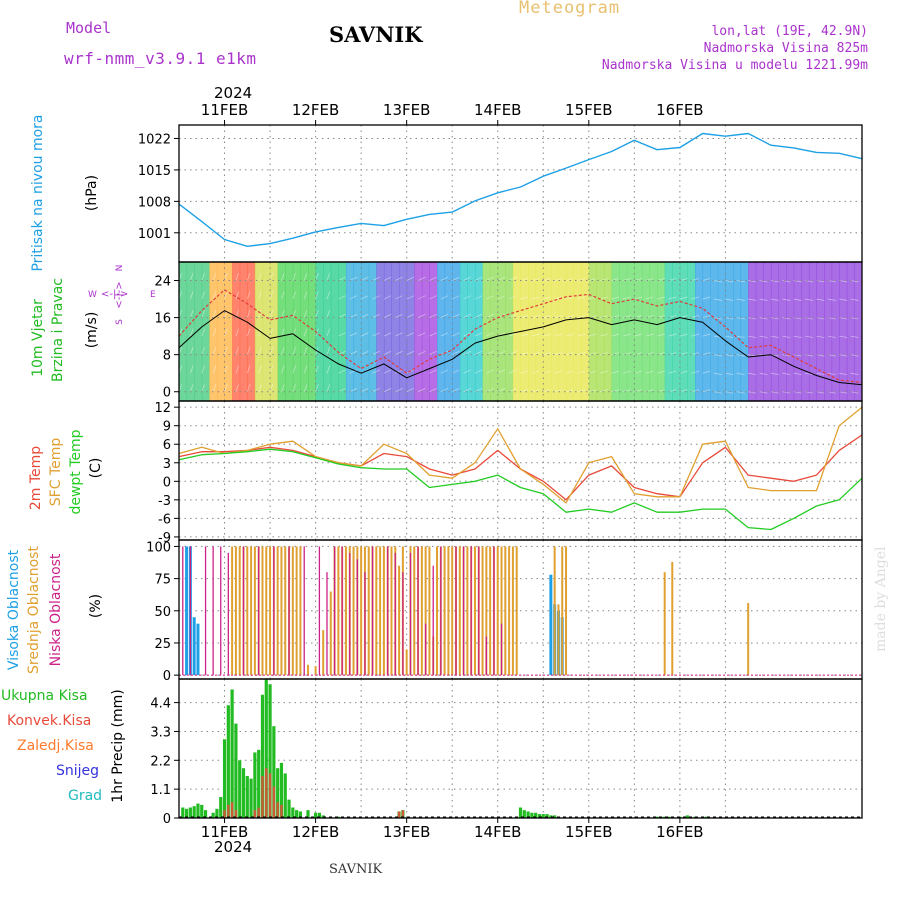 The height and width of the screenshot is (900, 900). What do you see at coordinates (399, 814) in the screenshot?
I see `precip-conv-bar` at bounding box center [399, 814].